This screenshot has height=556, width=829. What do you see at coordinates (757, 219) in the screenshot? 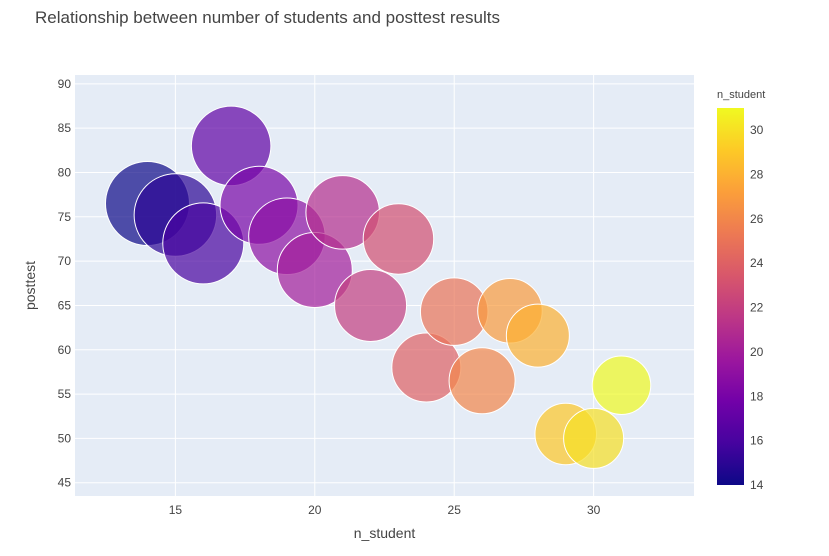
I see `colorbar-tick-label: 26` at bounding box center [757, 219].